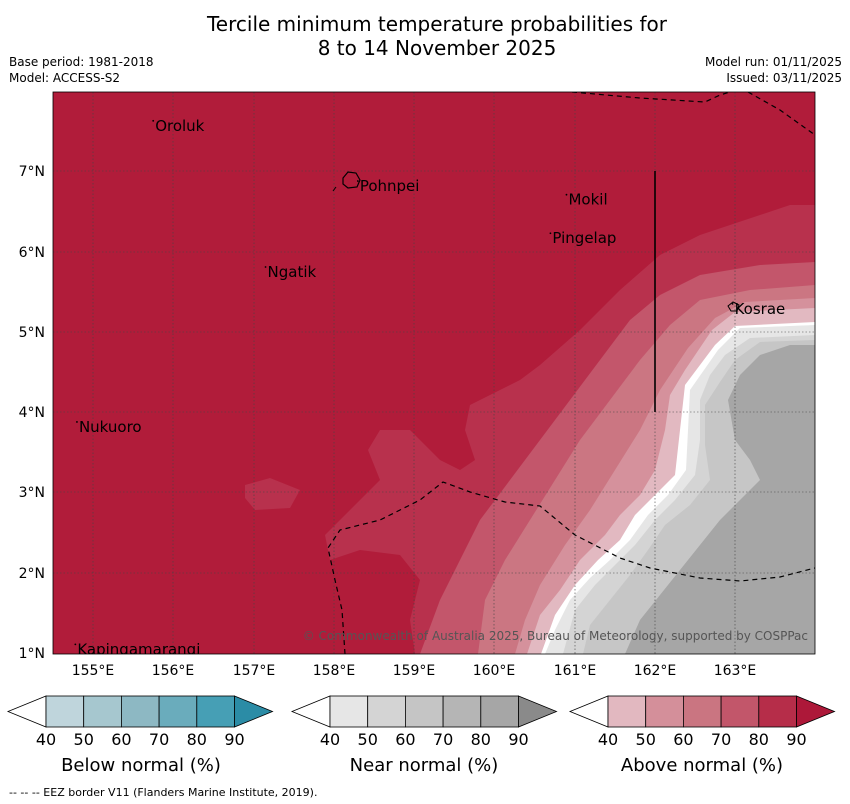 The height and width of the screenshot is (804, 850). I want to click on latitude-axis: 7°N 6°N 5°N 4°N 3°N 2°N 1°N, so click(32, 413).